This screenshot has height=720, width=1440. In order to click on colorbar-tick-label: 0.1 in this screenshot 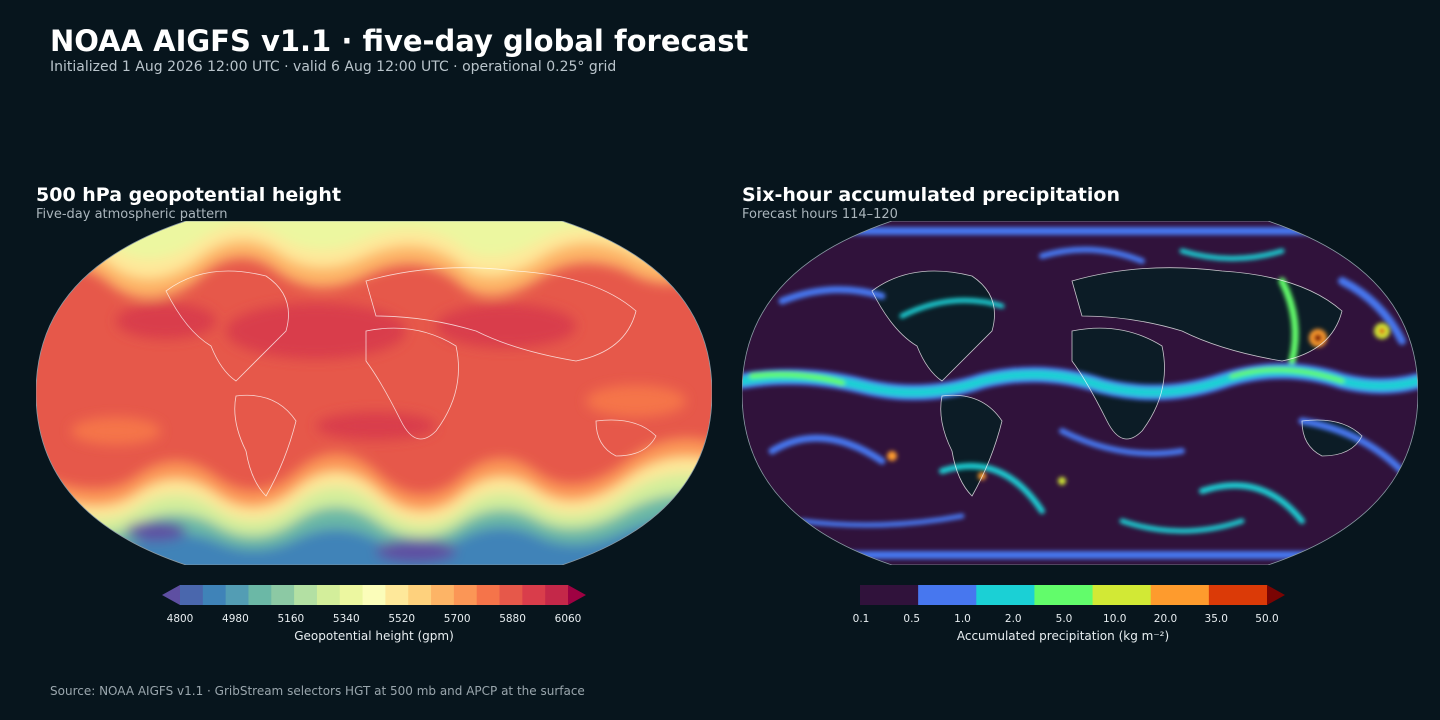, I will do `click(861, 619)`.